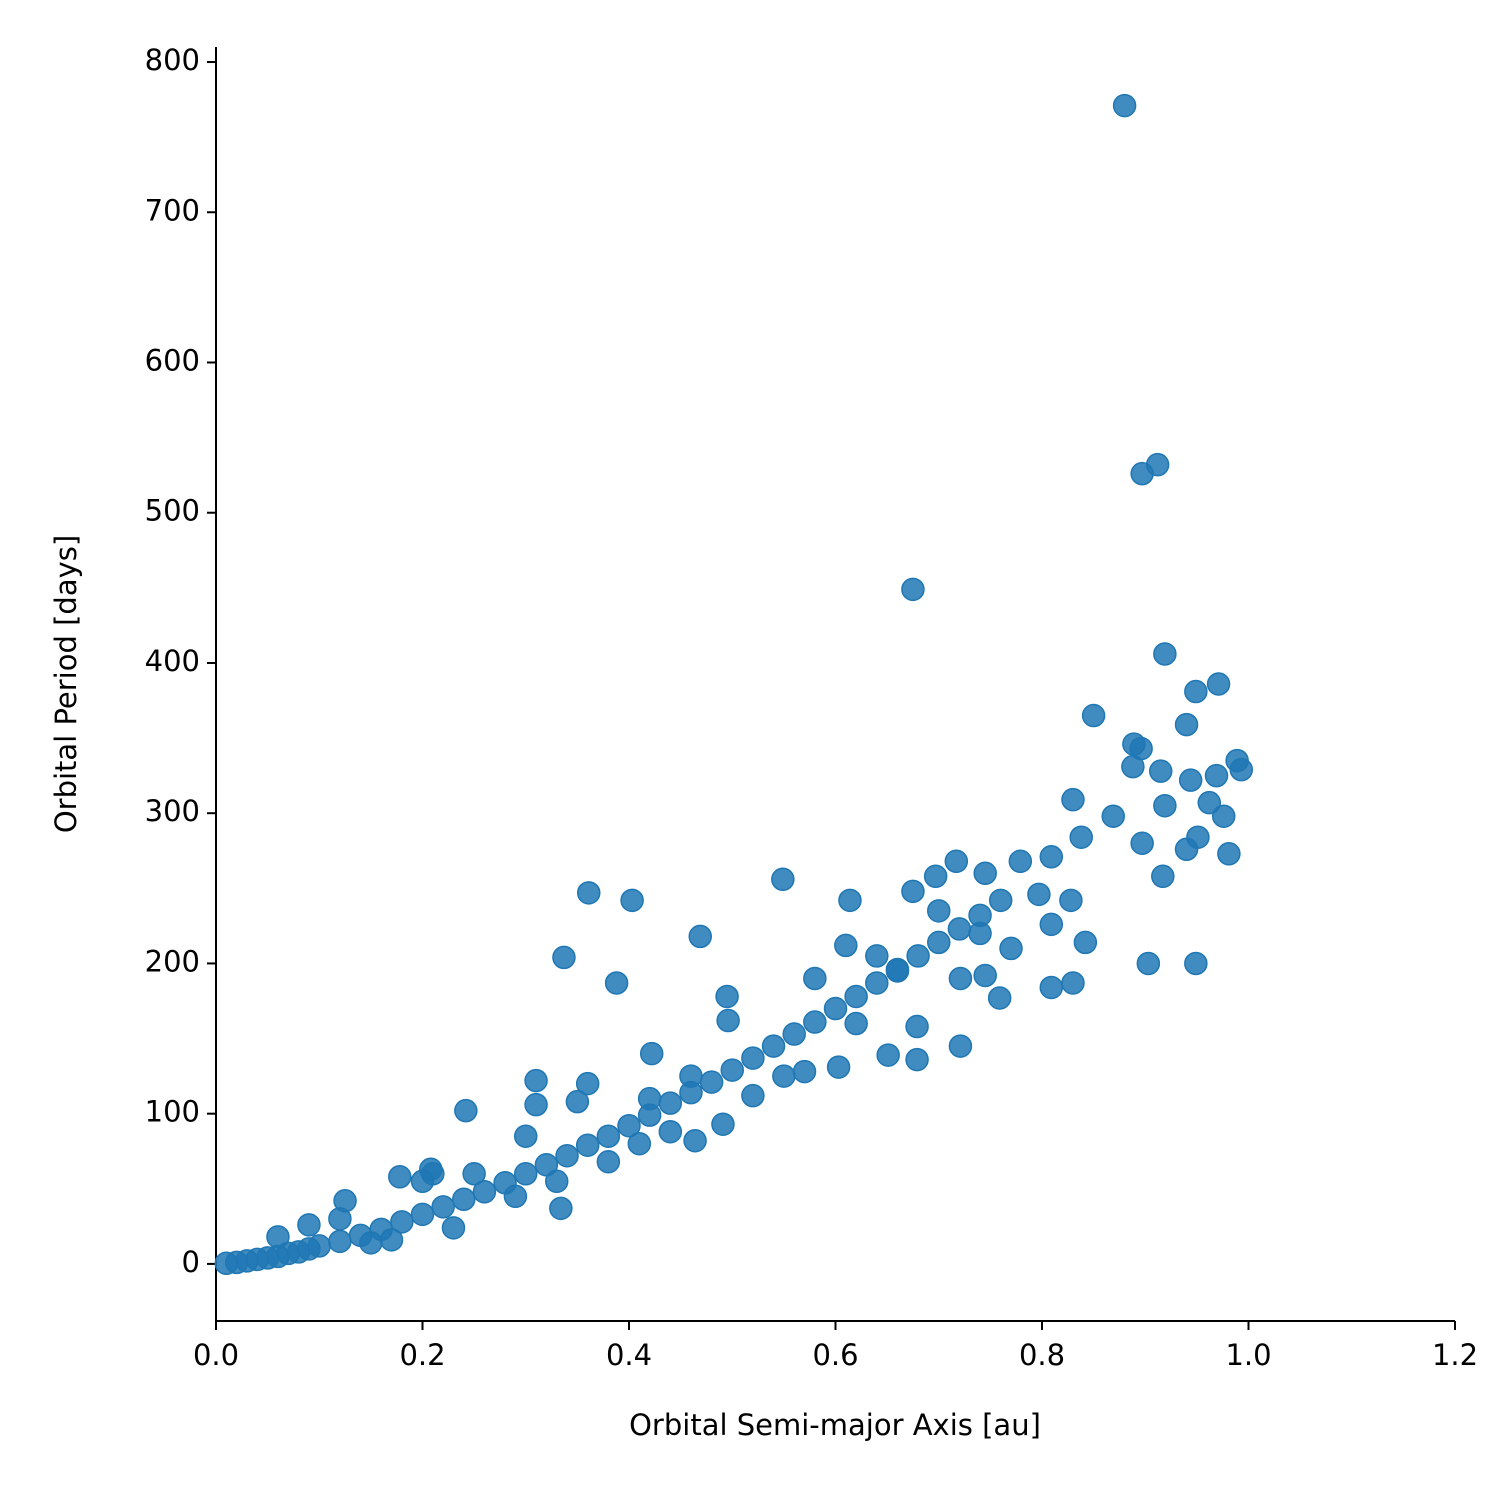 Image resolution: width=1500 pixels, height=1500 pixels. What do you see at coordinates (172, 360) in the screenshot?
I see `y-tick-label: 600` at bounding box center [172, 360].